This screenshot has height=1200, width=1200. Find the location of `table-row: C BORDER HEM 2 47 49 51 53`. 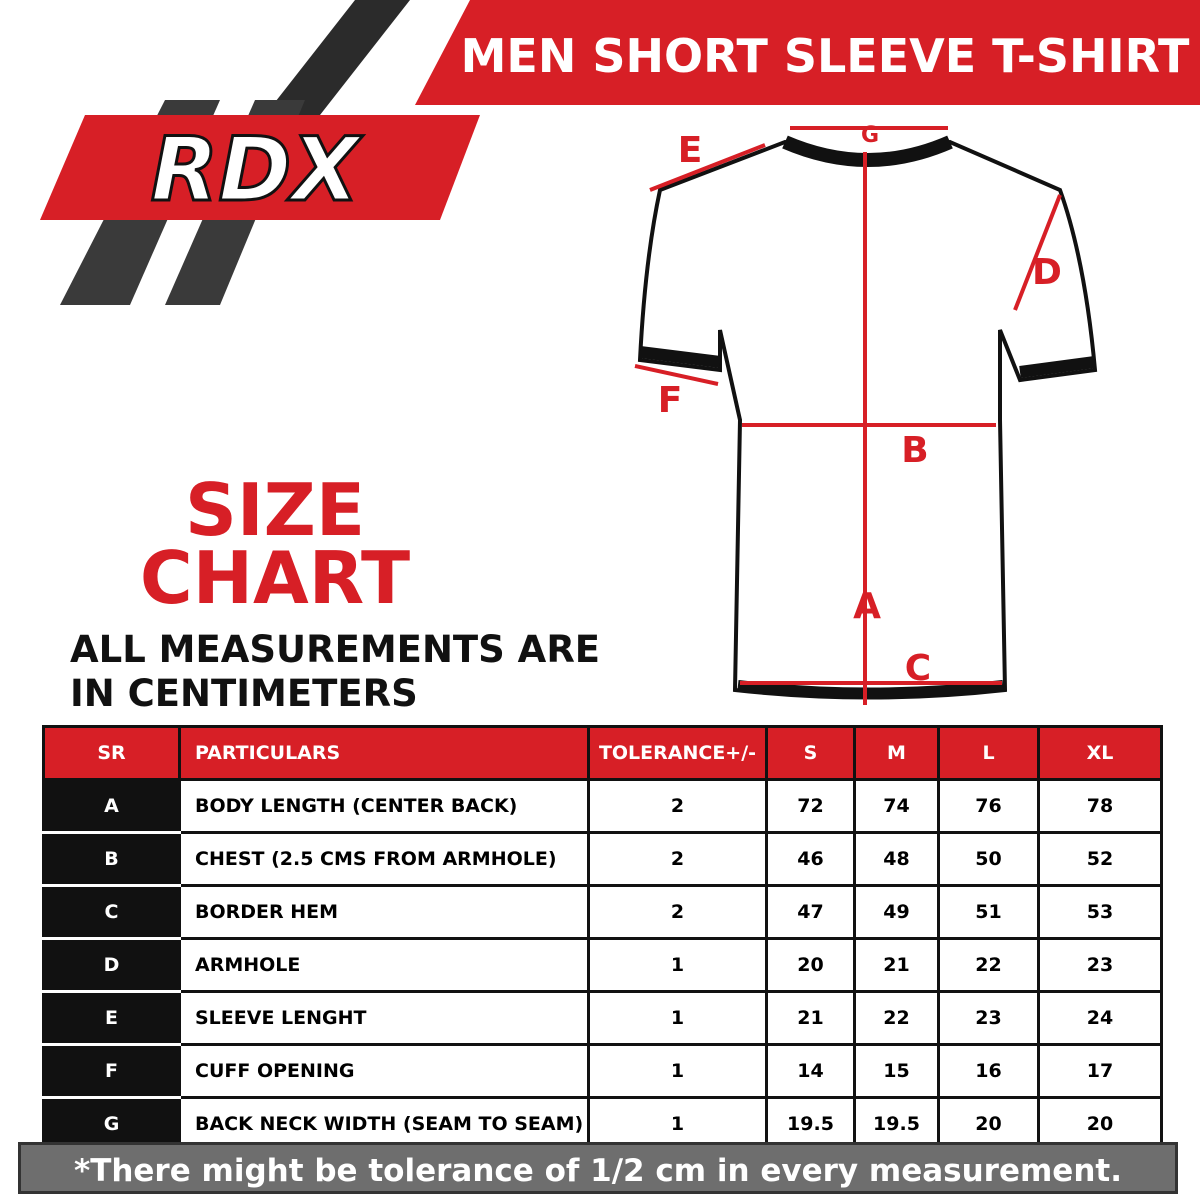

table-row: C BORDER HEM 2 47 49 51 53 is located at coordinates (602, 912).